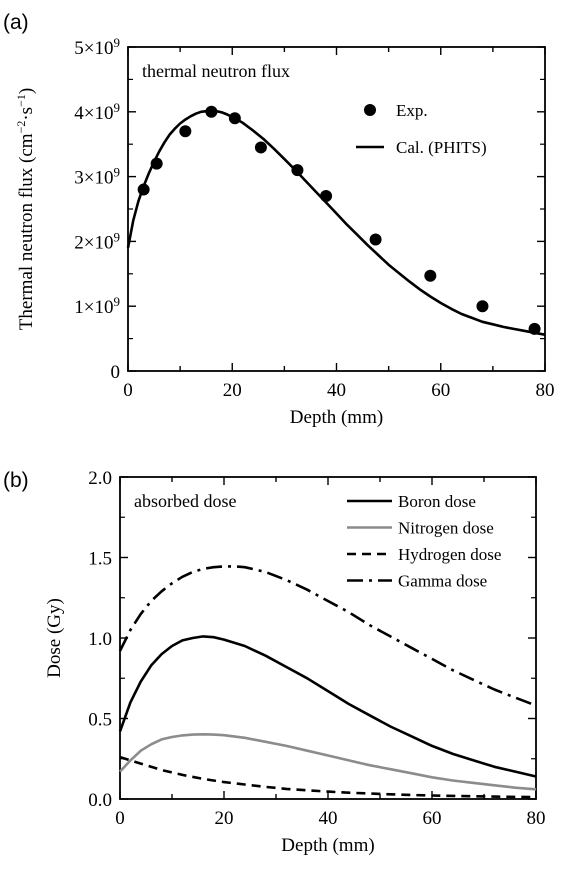  What do you see at coordinates (421, 129) in the screenshot?
I see `panel-a-legend: Exp. Cal. (PHITS)` at bounding box center [421, 129].